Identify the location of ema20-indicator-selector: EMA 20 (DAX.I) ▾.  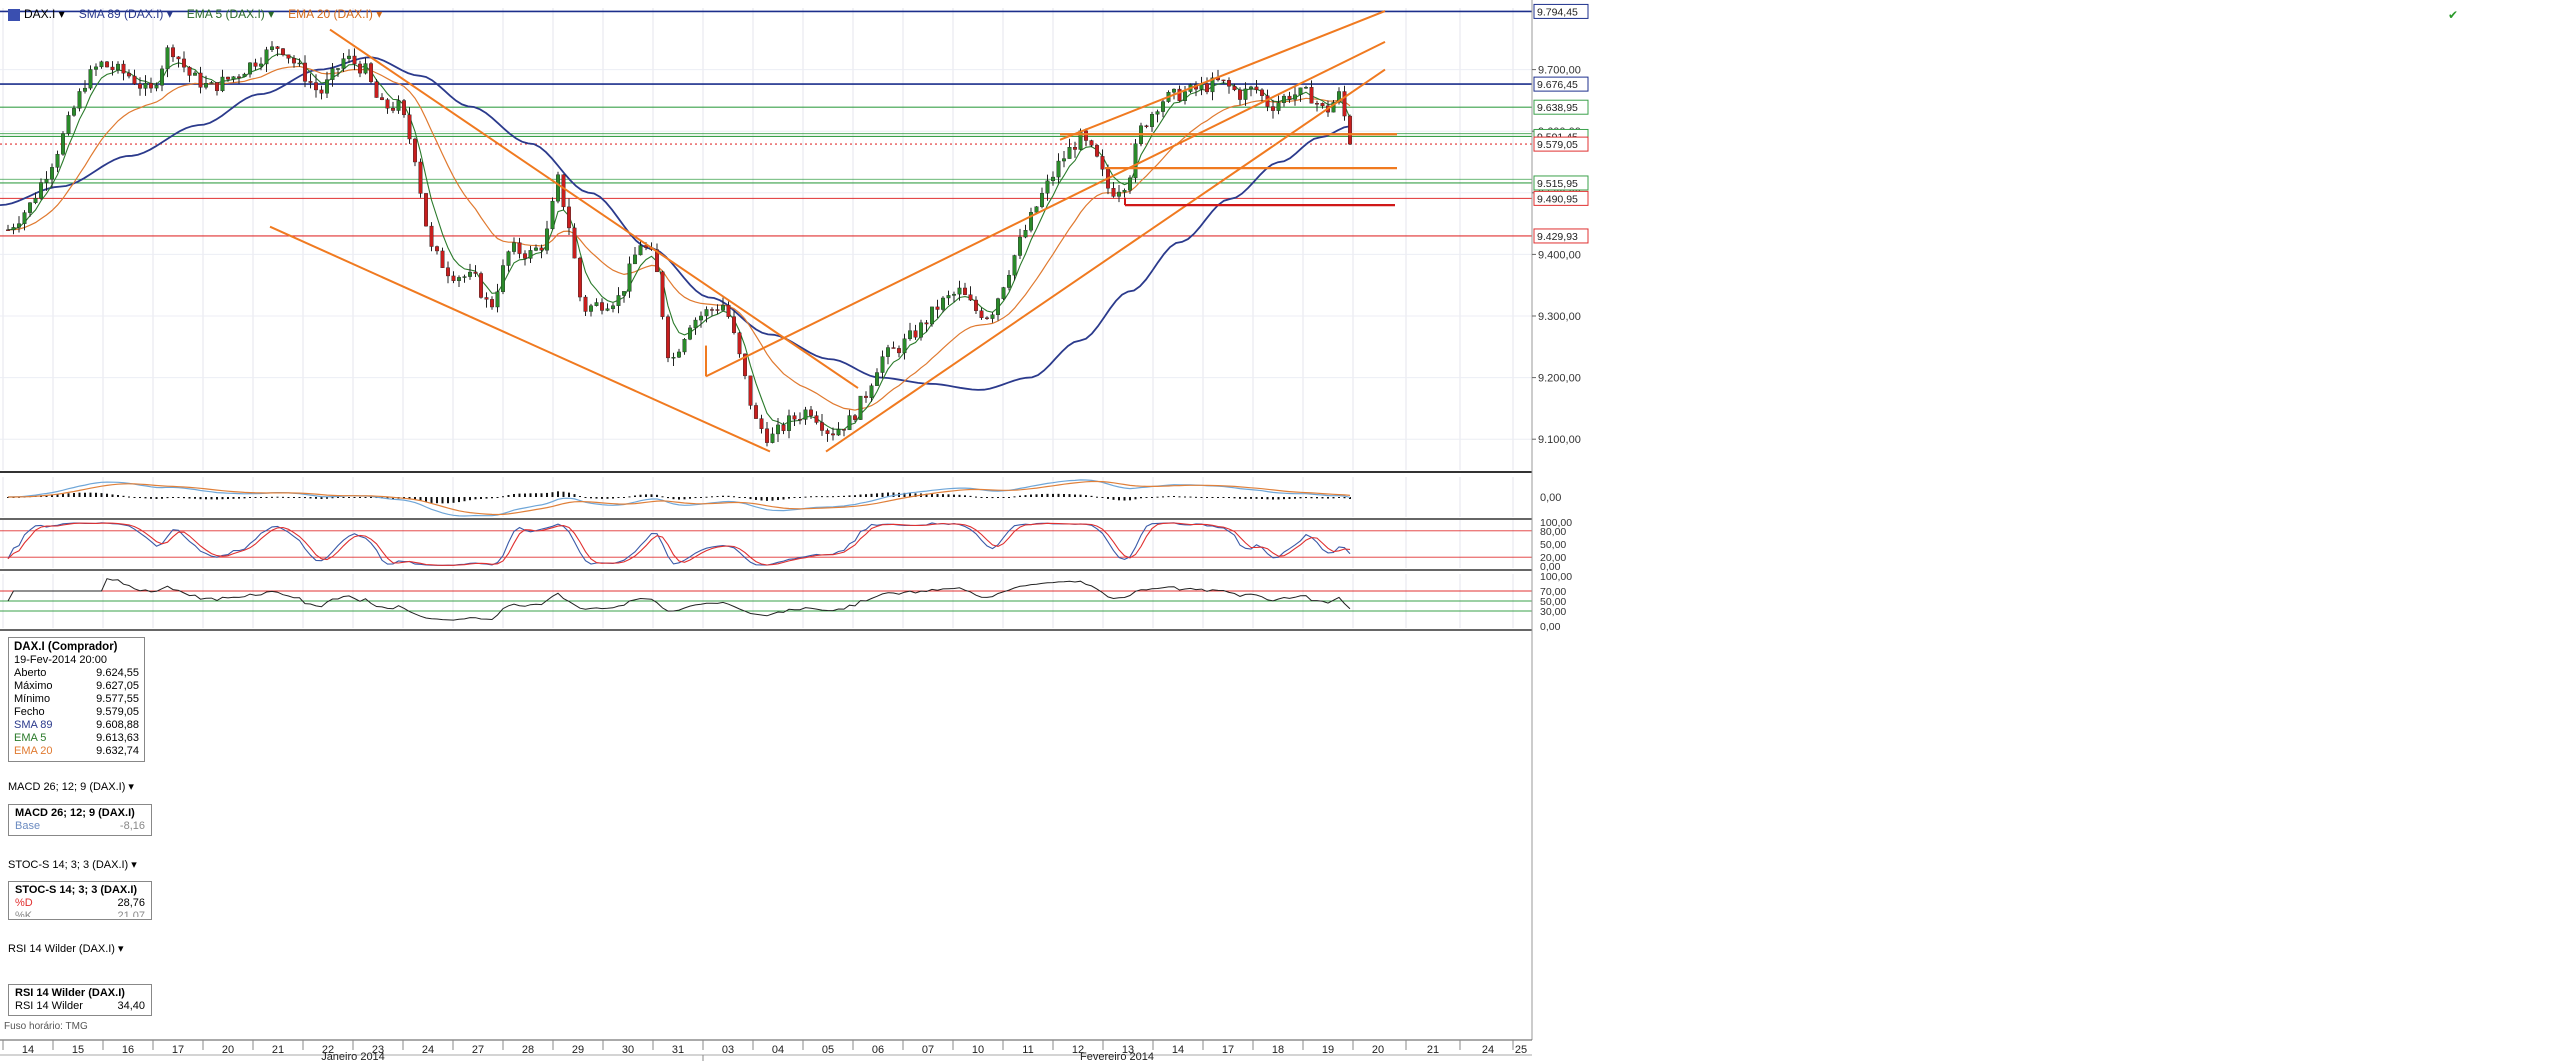
(335, 14).